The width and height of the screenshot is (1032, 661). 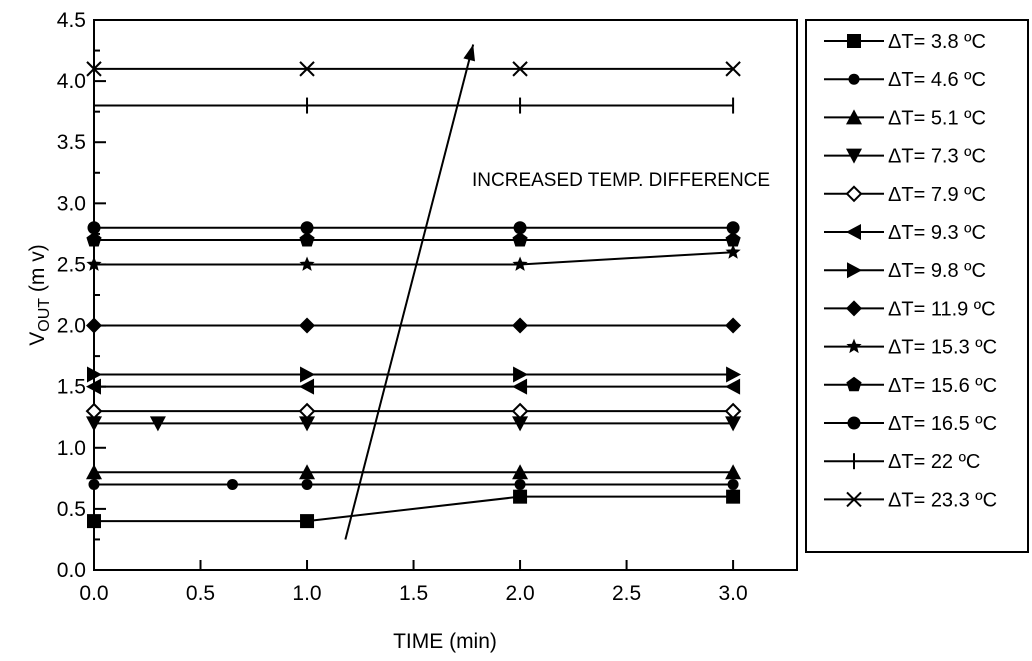 What do you see at coordinates (71, 20) in the screenshot?
I see `y-tick-label: 4.5` at bounding box center [71, 20].